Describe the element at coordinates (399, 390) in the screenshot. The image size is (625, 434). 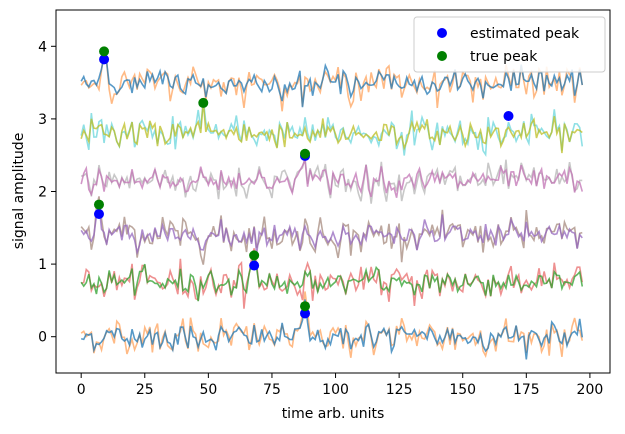
I see `x-tick-label: 125` at that location.